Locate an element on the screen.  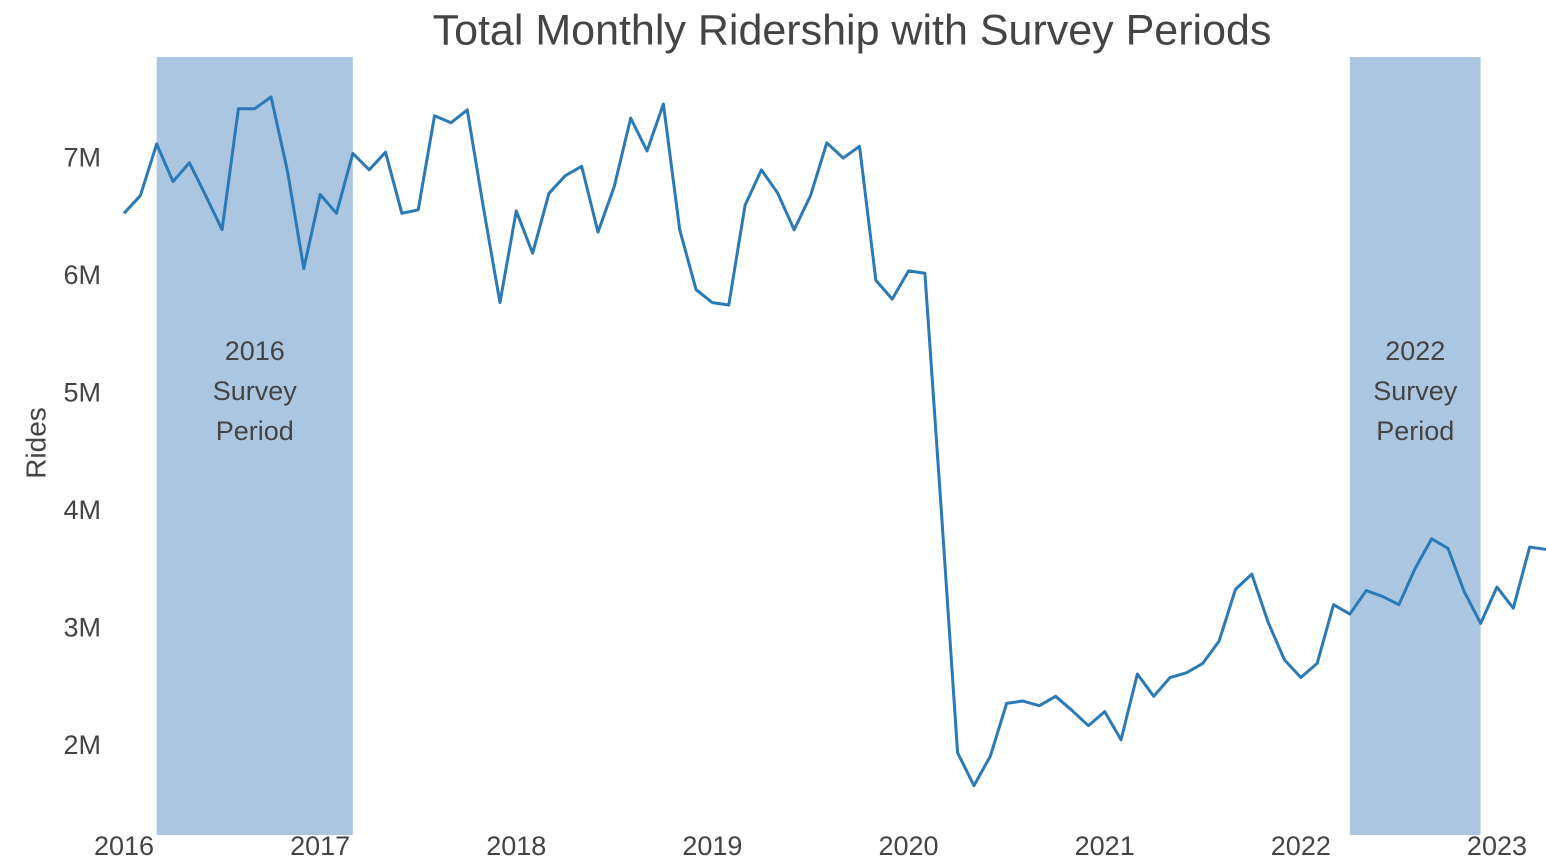
x-tick-label: 2023 is located at coordinates (1497, 846).